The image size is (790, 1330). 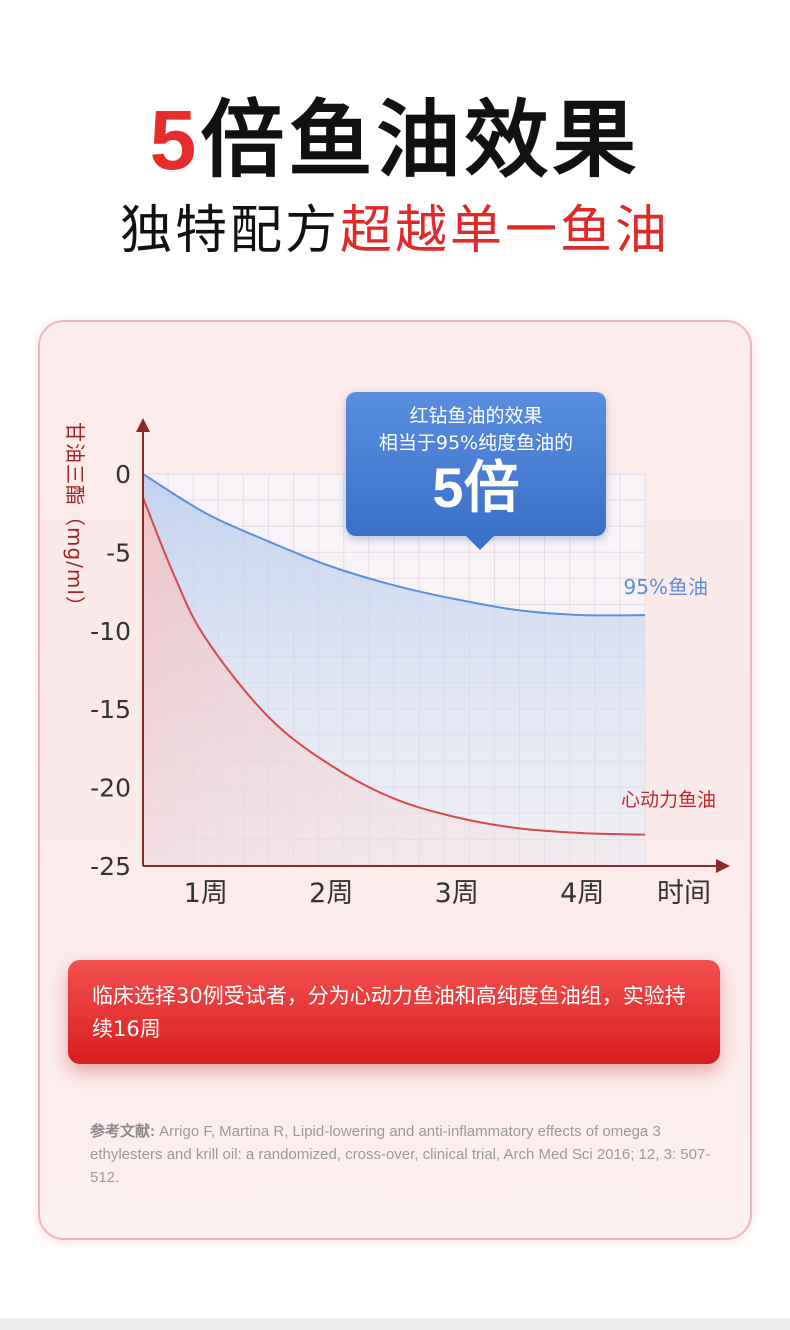 I want to click on subheadline-text: 独特配方, so click(x=229, y=231).